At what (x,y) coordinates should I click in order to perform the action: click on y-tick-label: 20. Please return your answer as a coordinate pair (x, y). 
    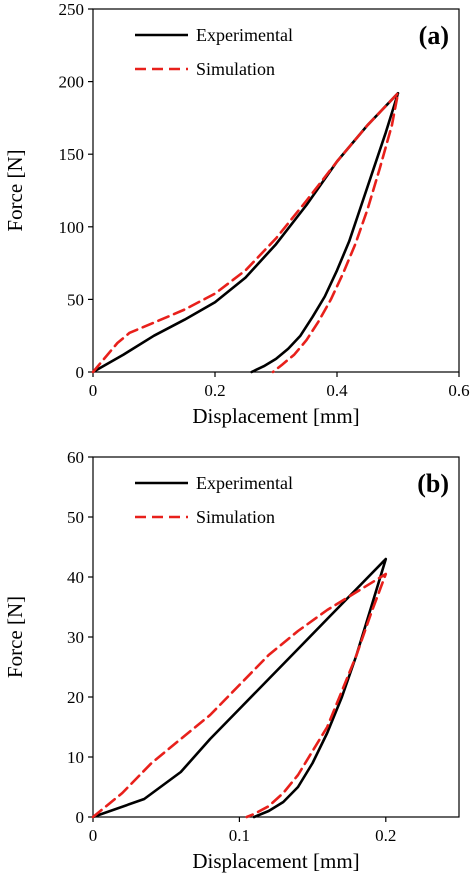
    Looking at the image, I should click on (75, 697).